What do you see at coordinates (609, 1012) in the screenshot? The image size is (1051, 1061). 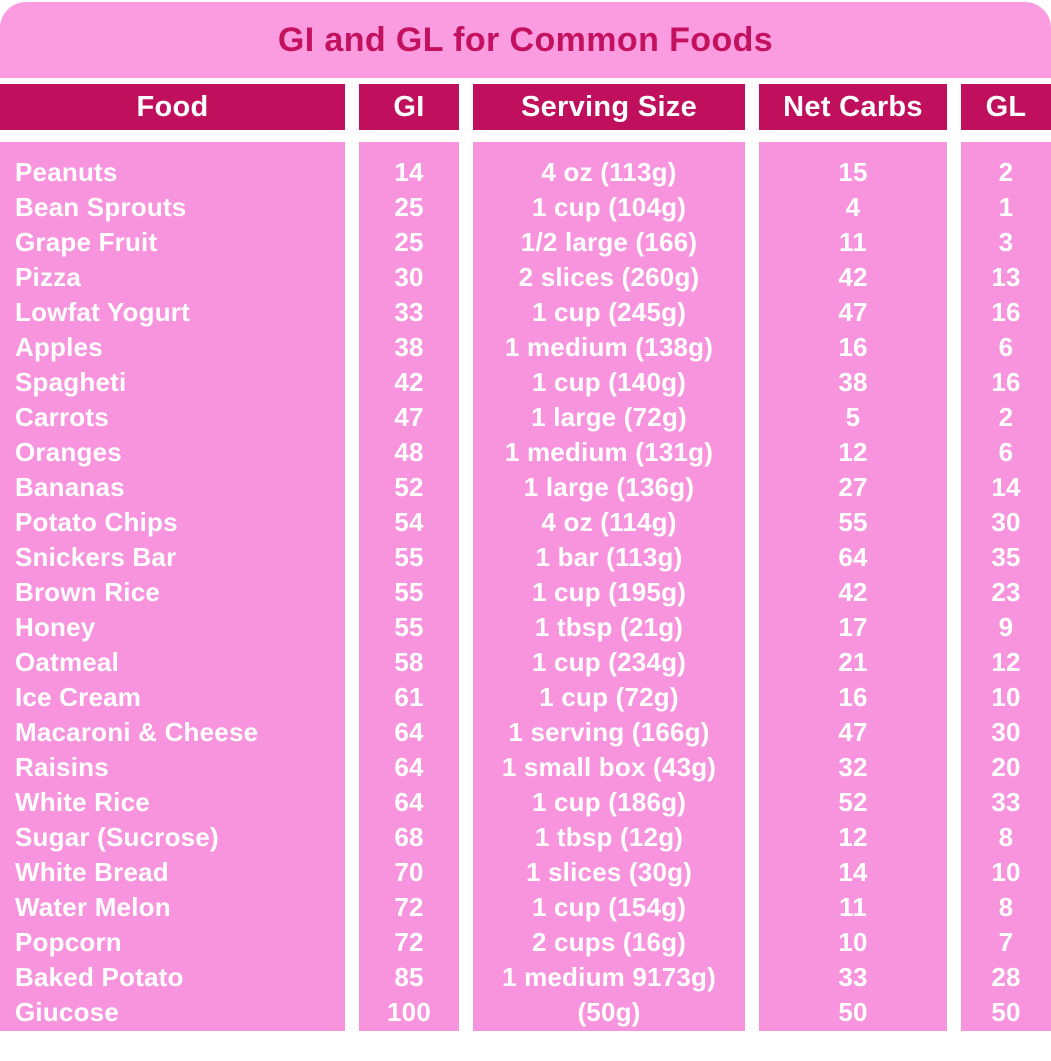 I see `cell-serving-size: (50g)` at bounding box center [609, 1012].